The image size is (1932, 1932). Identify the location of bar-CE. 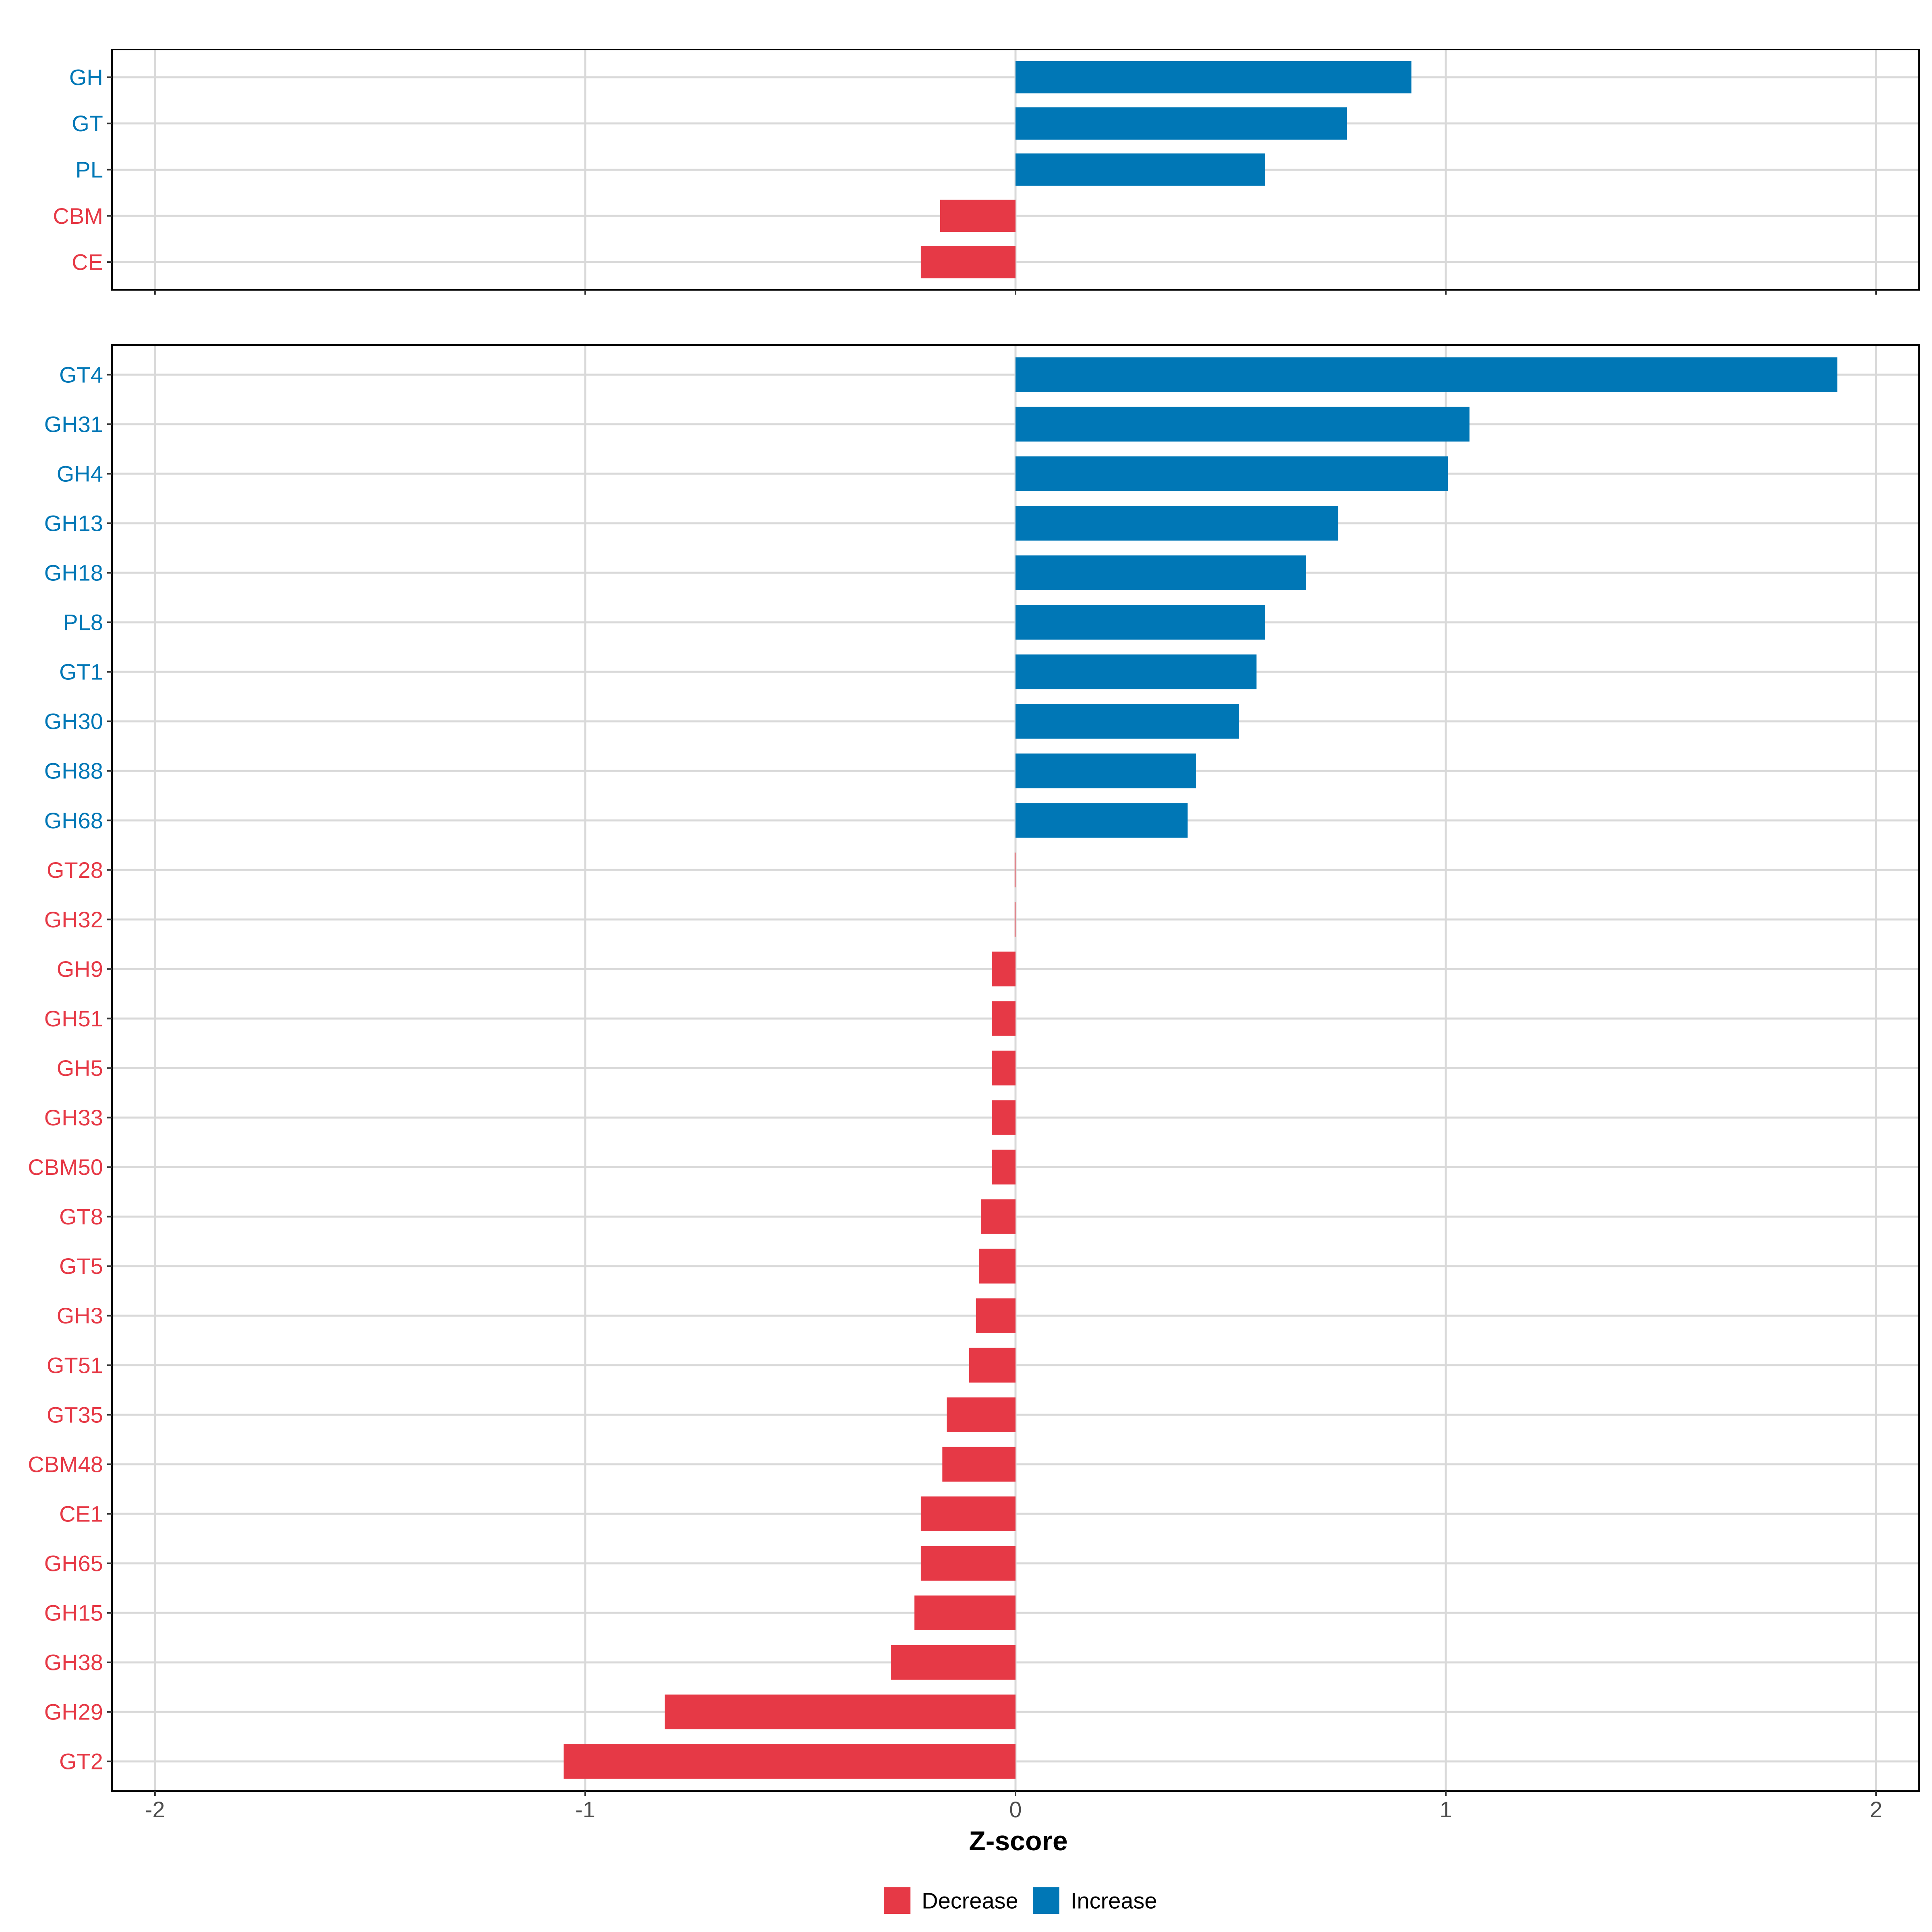
(968, 262).